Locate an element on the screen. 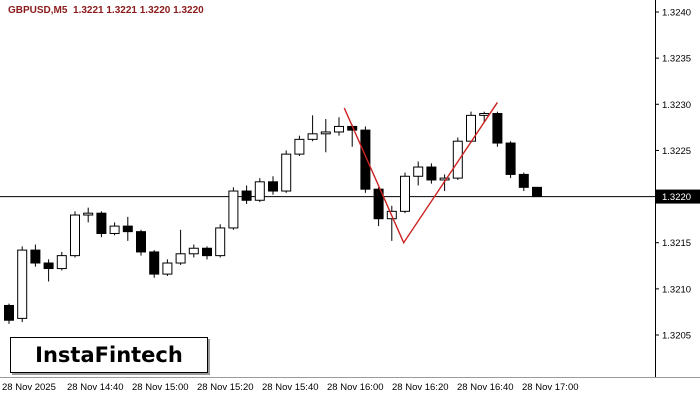 The width and height of the screenshot is (700, 400). broker-logo: InstaFintech is located at coordinates (109, 355).